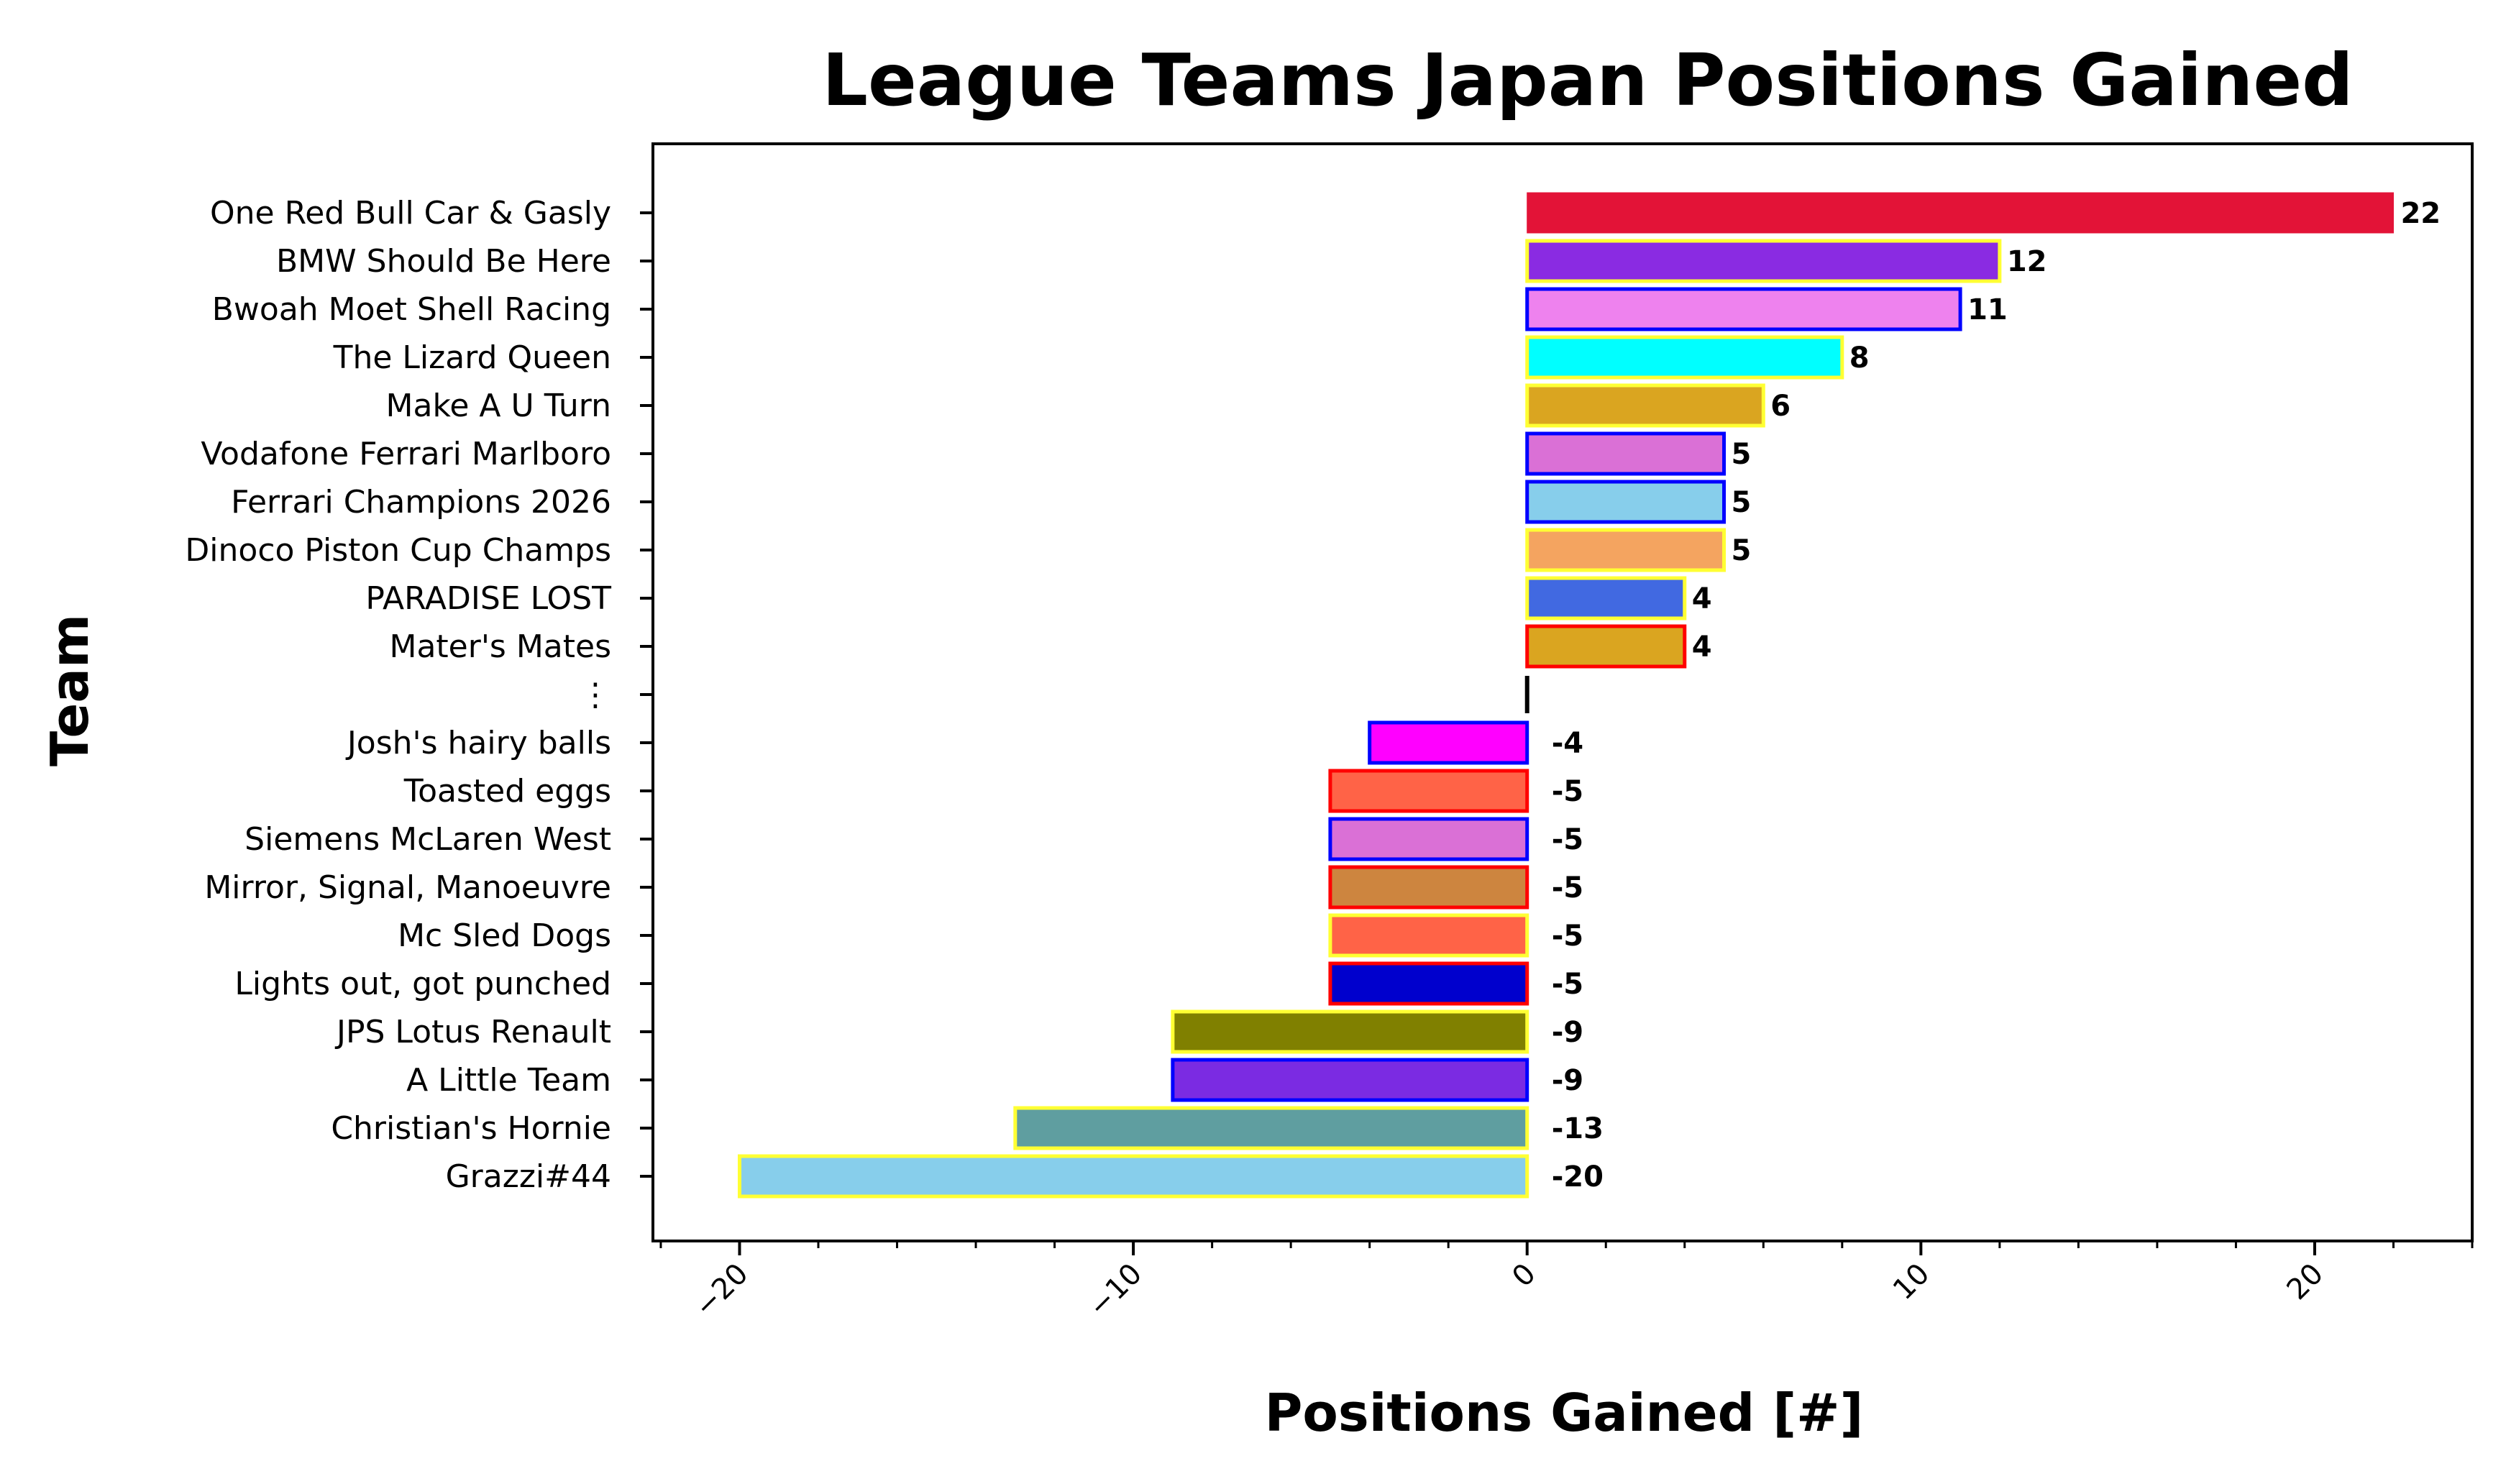 Image resolution: width=2506 pixels, height=1484 pixels. Describe the element at coordinates (1588, 80) in the screenshot. I see `chart-title: League Teams Japan Positions Gained` at that location.